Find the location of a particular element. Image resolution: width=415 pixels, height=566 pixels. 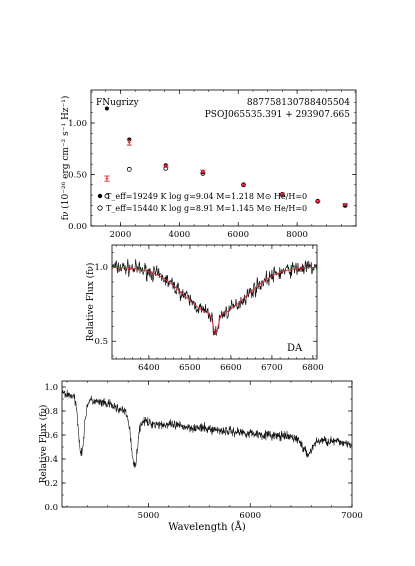

y-tick-label: 0.5 is located at coordinates (101, 342).